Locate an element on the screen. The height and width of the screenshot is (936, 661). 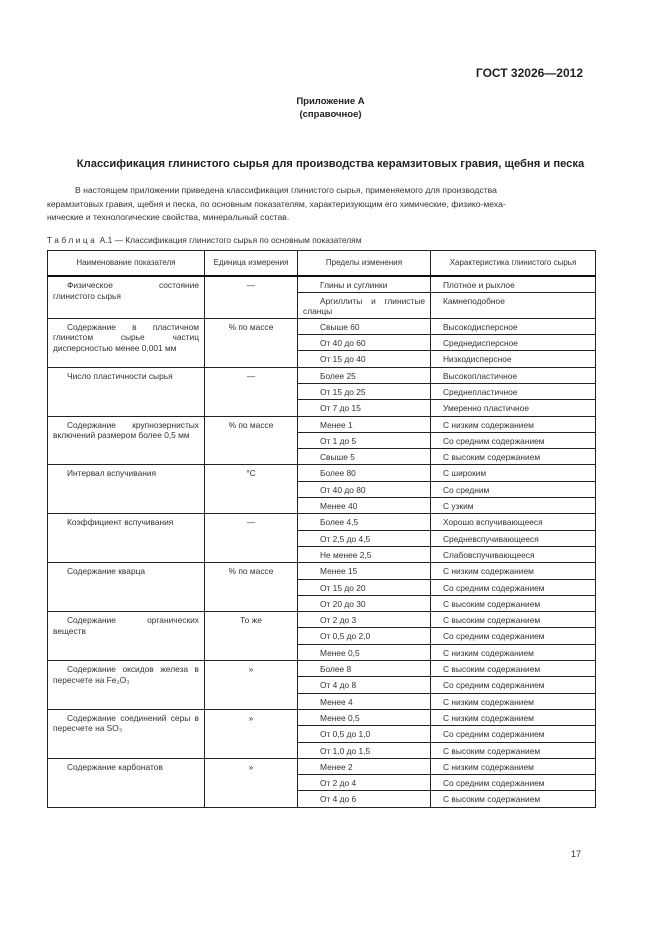
range-value: Глины и суглинки is located at coordinates (364, 284).